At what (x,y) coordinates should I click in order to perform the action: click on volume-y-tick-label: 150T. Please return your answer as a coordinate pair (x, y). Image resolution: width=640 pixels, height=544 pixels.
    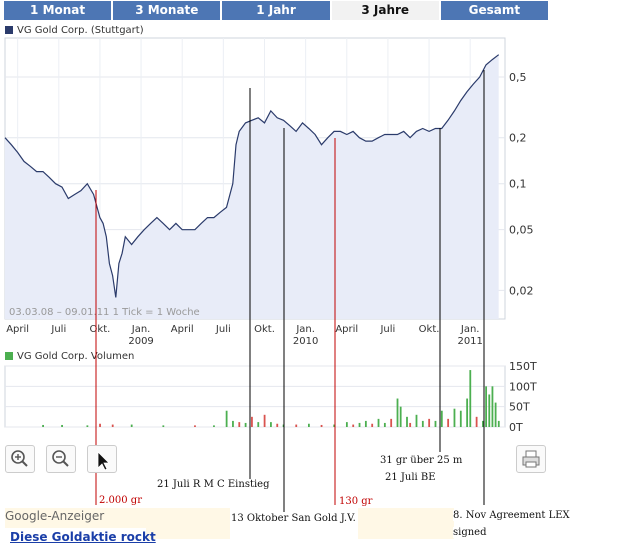
    Looking at the image, I should click on (523, 366).